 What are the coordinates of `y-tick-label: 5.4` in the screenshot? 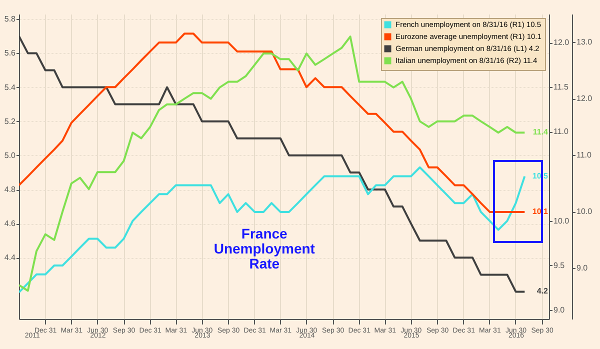 It's located at (10, 87).